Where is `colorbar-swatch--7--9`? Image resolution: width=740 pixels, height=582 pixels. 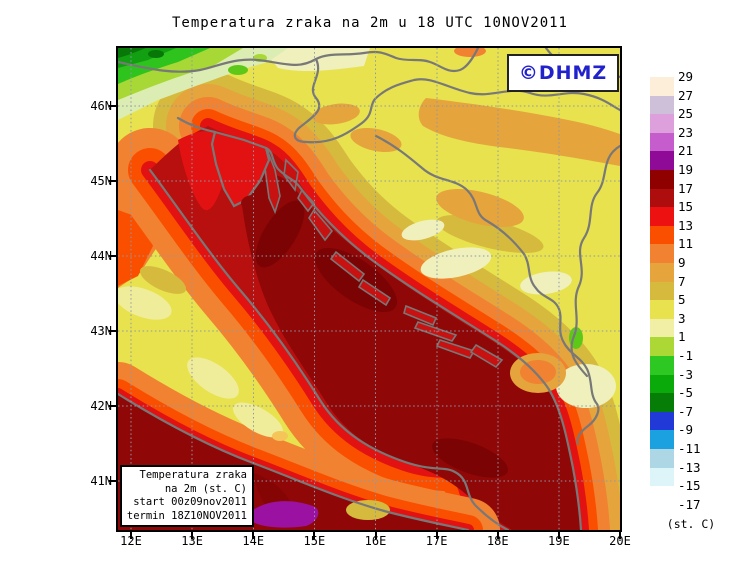
colorbar-swatch--7--9 is located at coordinates (662, 421).